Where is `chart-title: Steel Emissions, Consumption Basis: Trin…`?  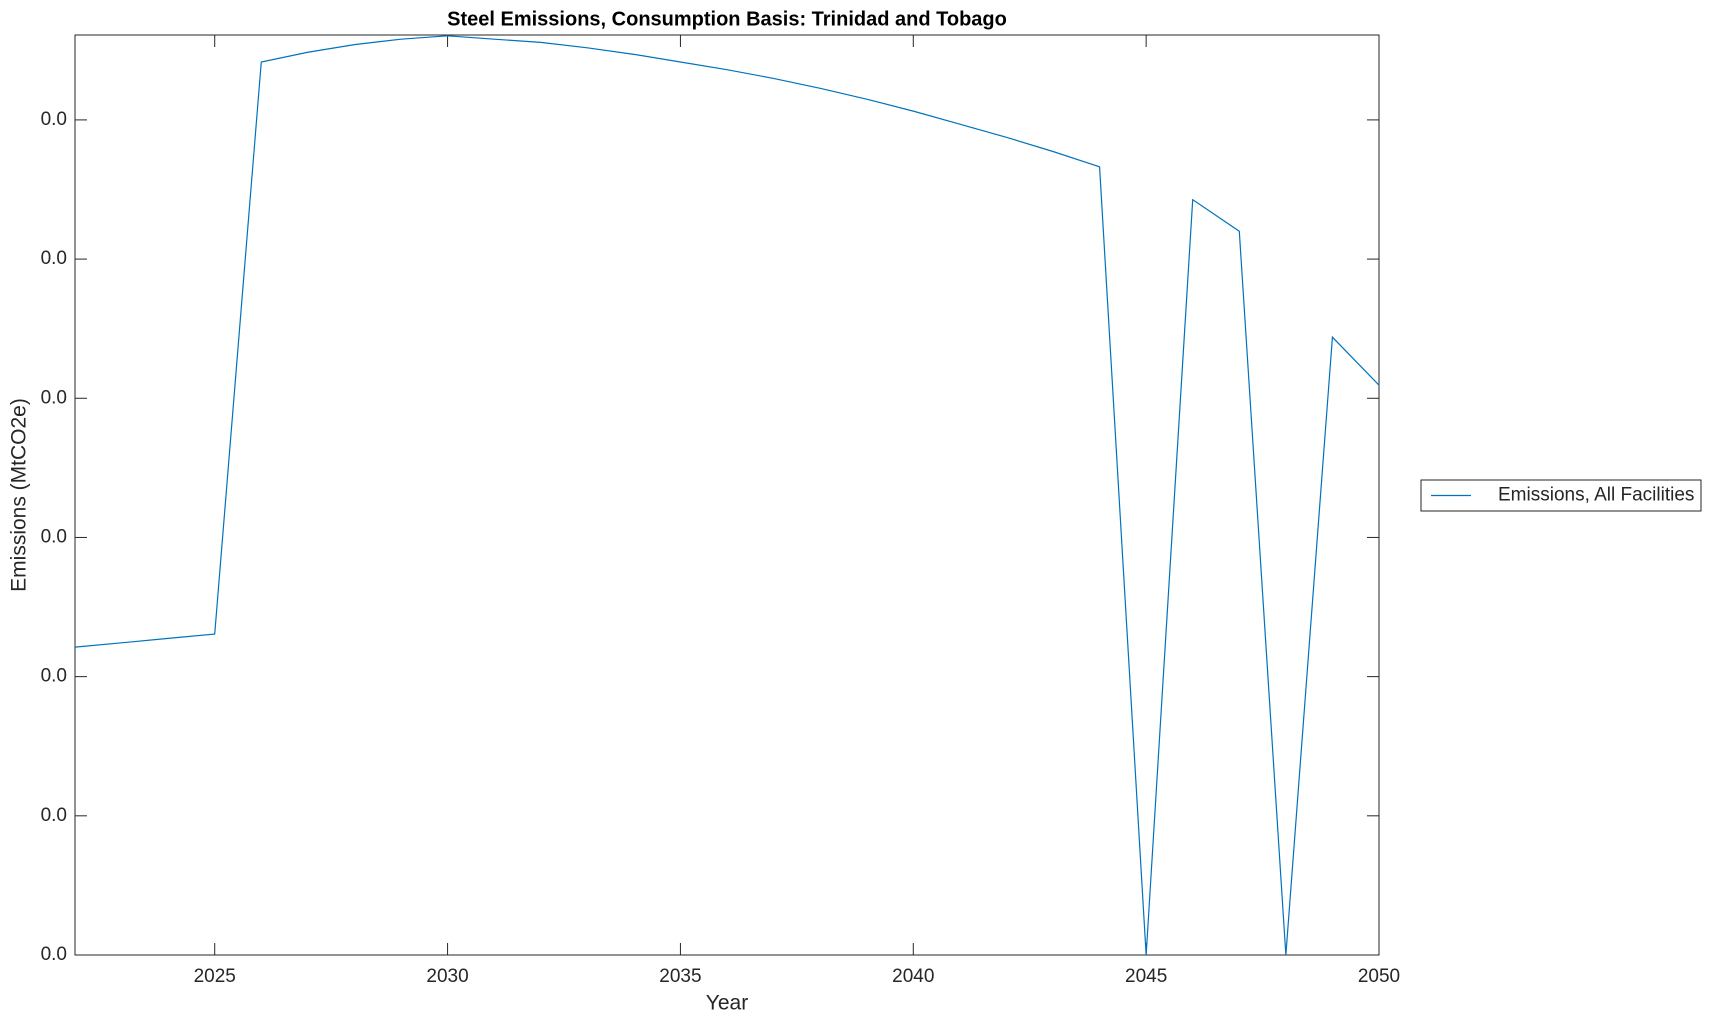 chart-title: Steel Emissions, Consumption Basis: Trin… is located at coordinates (727, 19).